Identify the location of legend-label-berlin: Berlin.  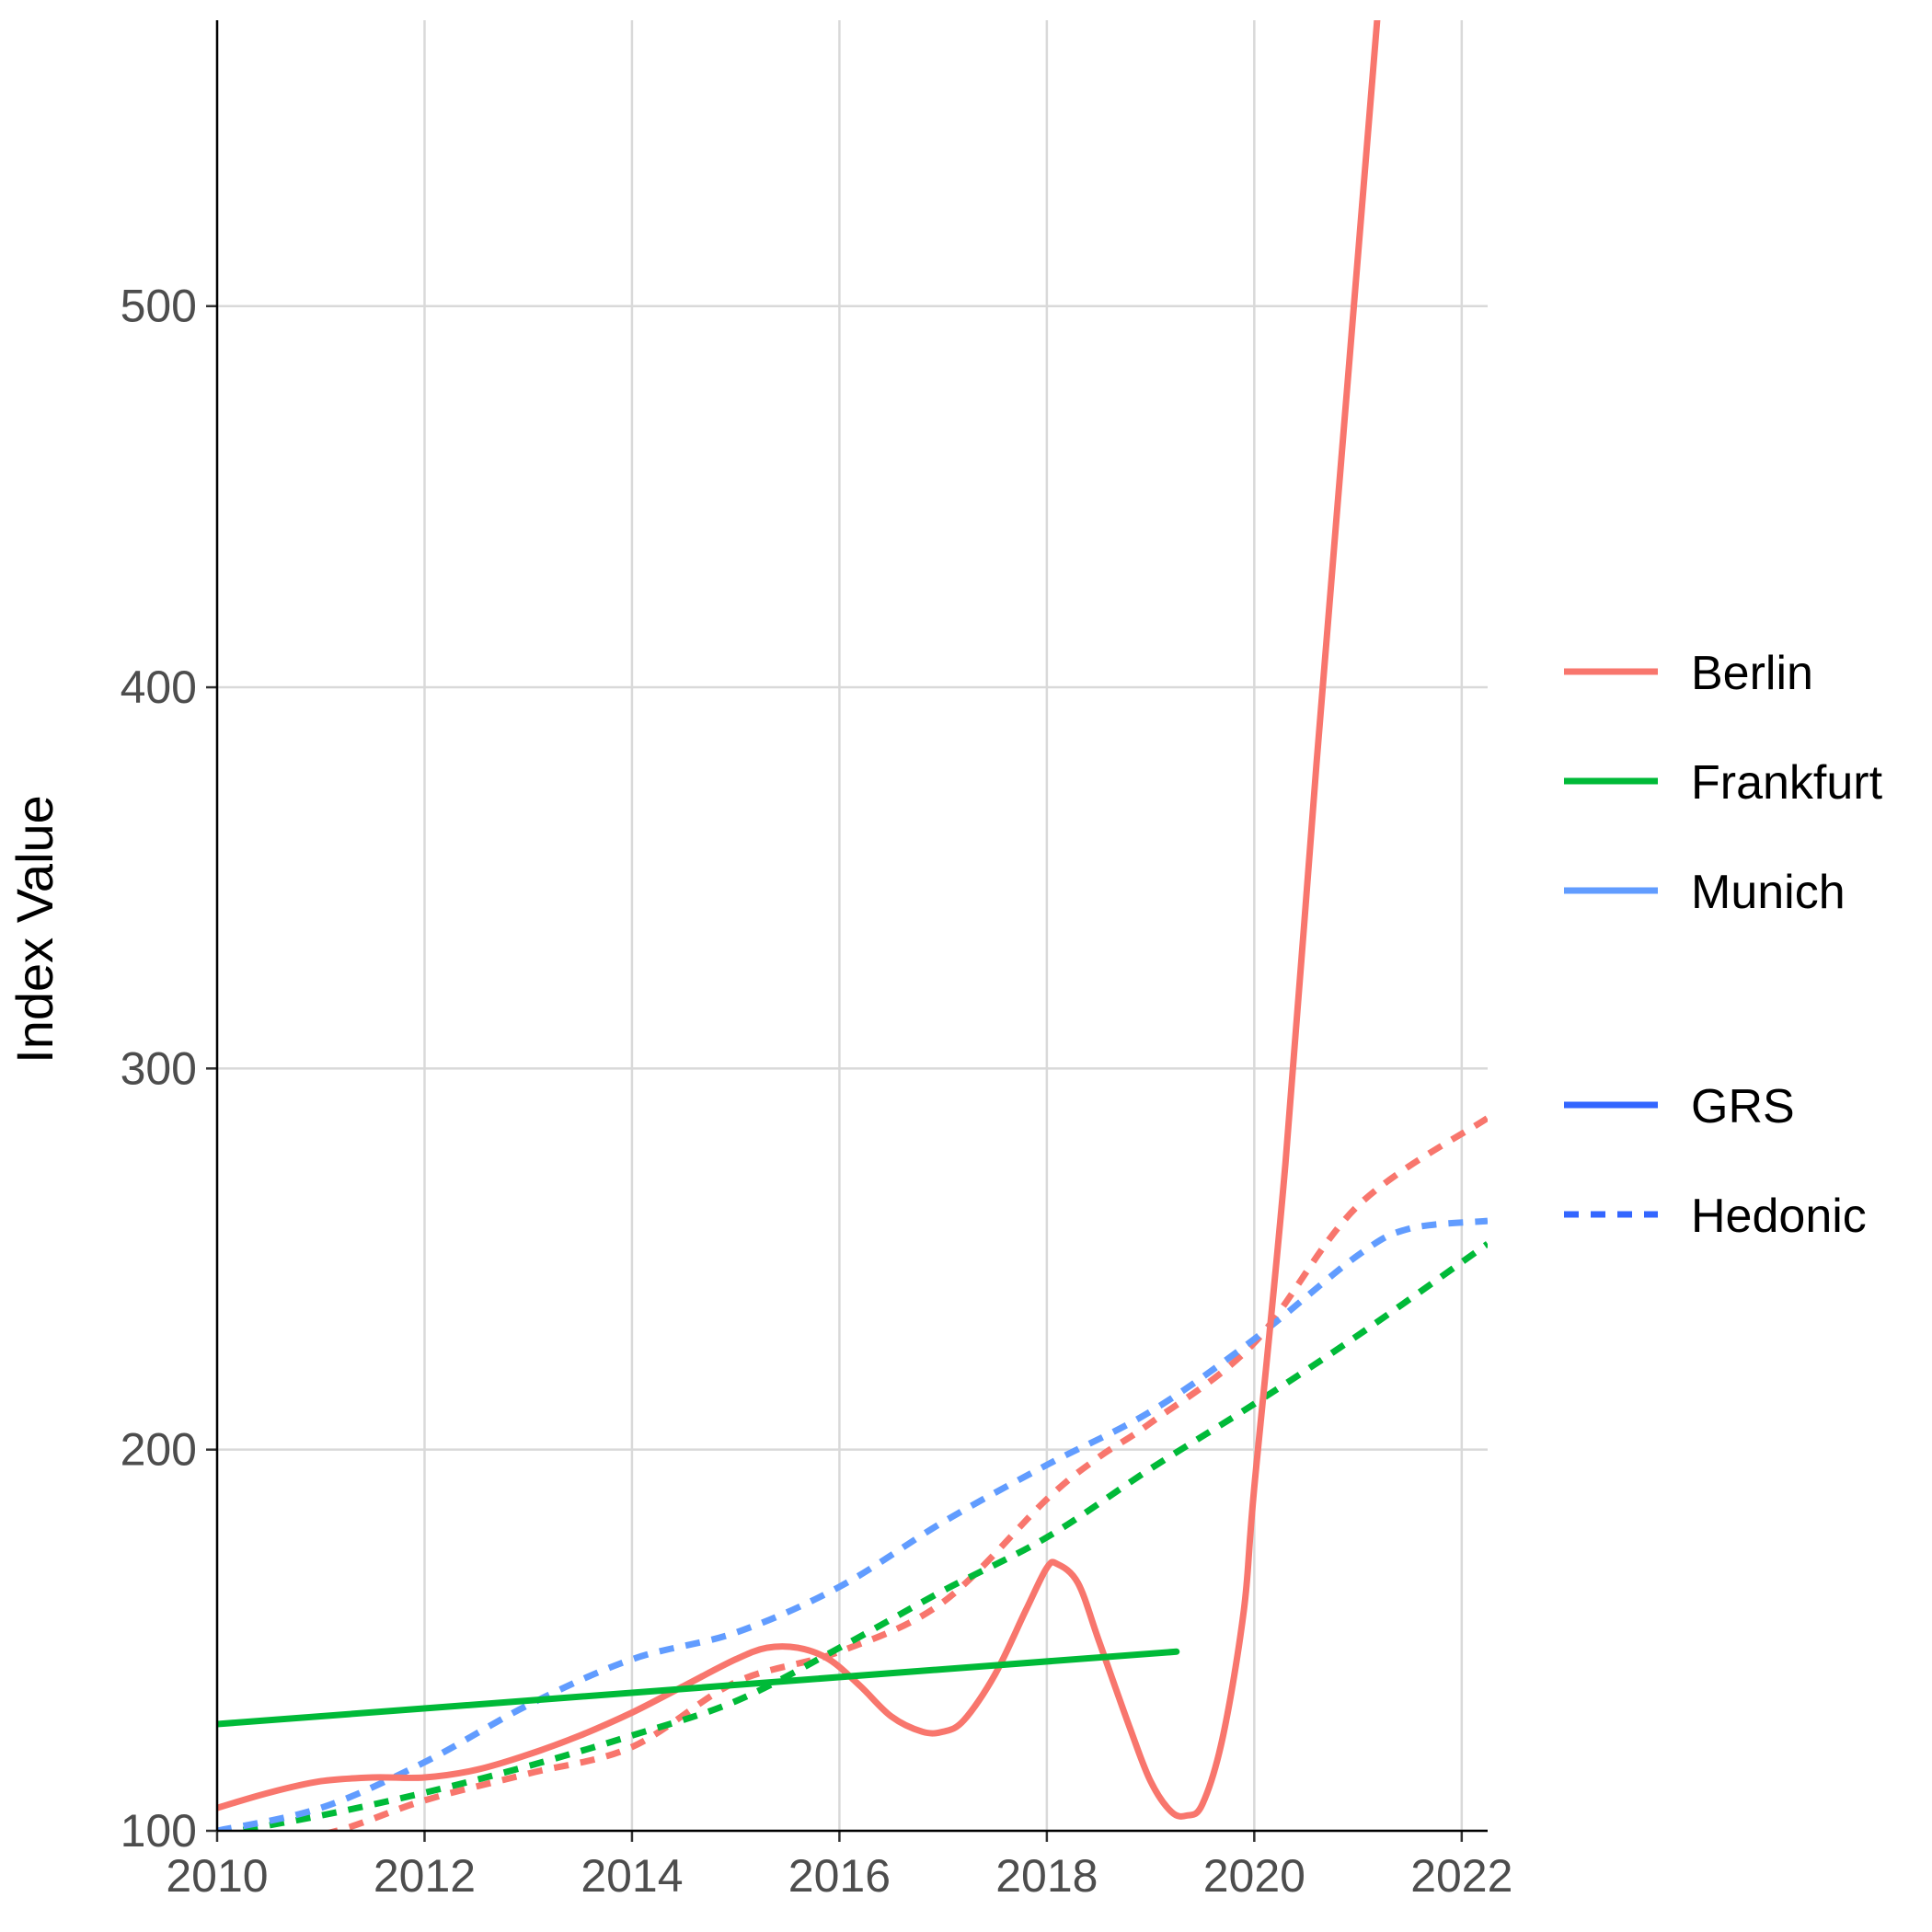
(1752, 673).